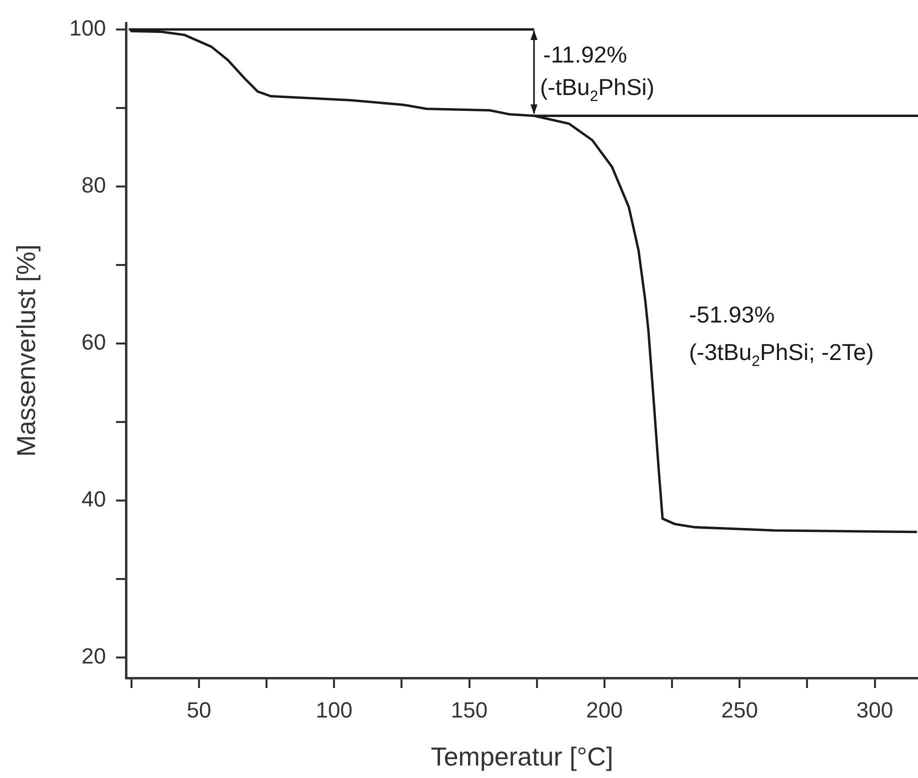  What do you see at coordinates (781, 354) in the screenshot?
I see `annotation: (-3tBu$_{2}$PhSi; -2Te)` at bounding box center [781, 354].